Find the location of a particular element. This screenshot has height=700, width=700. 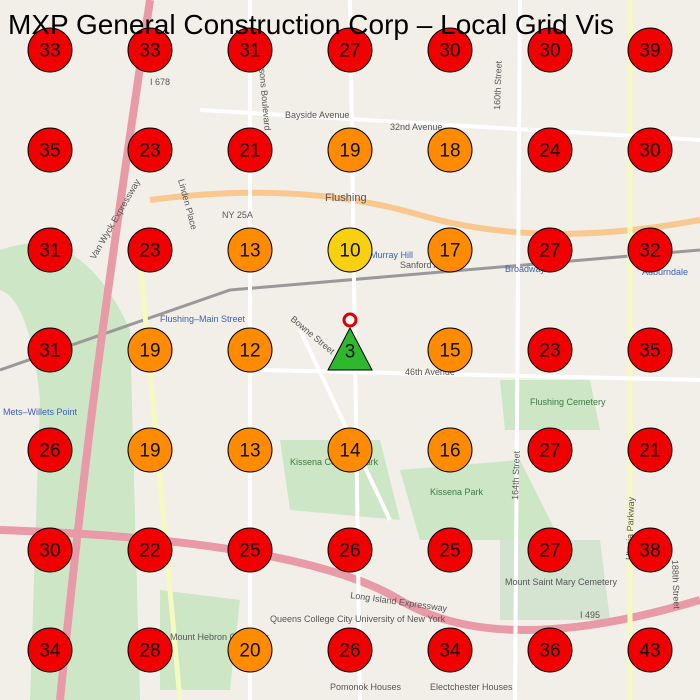

grid-cell: 18 is located at coordinates (450, 150).